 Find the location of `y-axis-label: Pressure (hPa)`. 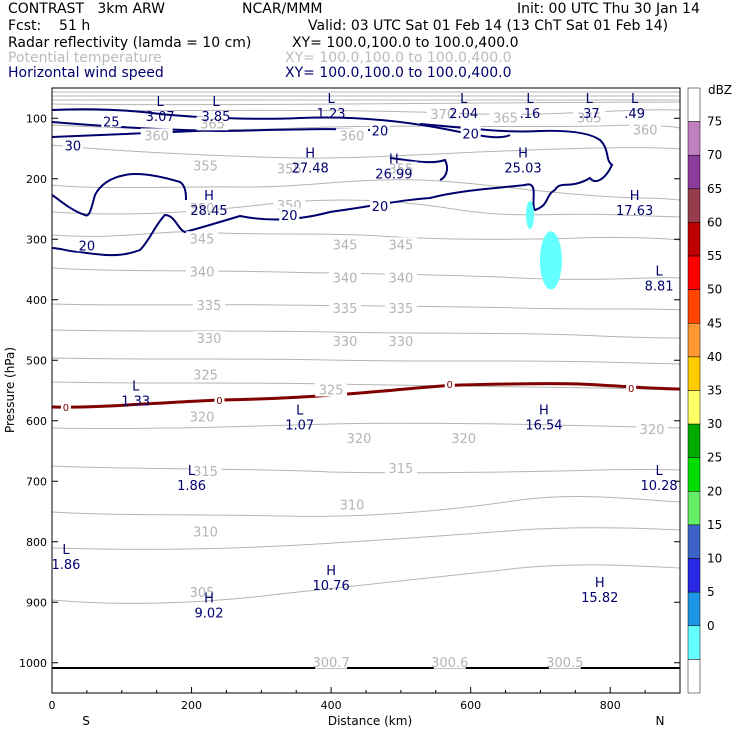

y-axis-label: Pressure (hPa) is located at coordinates (10, 390).